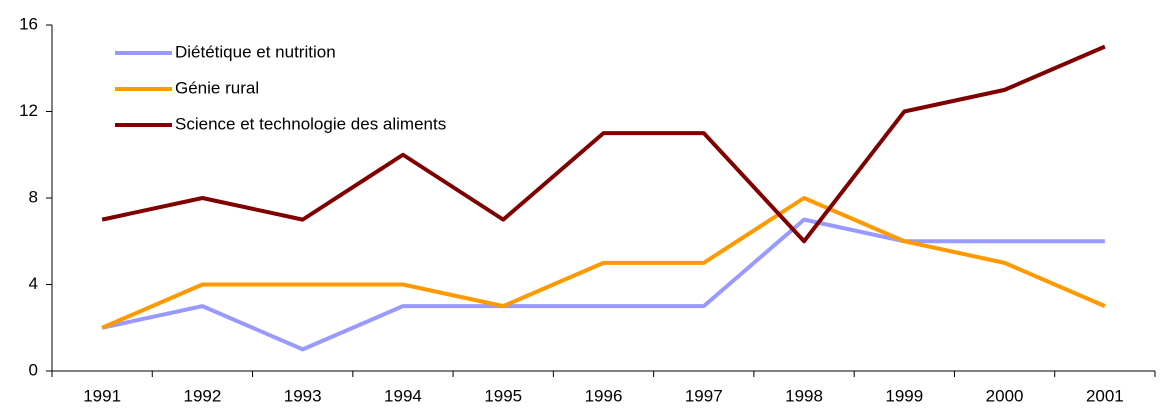  What do you see at coordinates (202, 395) in the screenshot?
I see `x-tick-label: 1992` at bounding box center [202, 395].